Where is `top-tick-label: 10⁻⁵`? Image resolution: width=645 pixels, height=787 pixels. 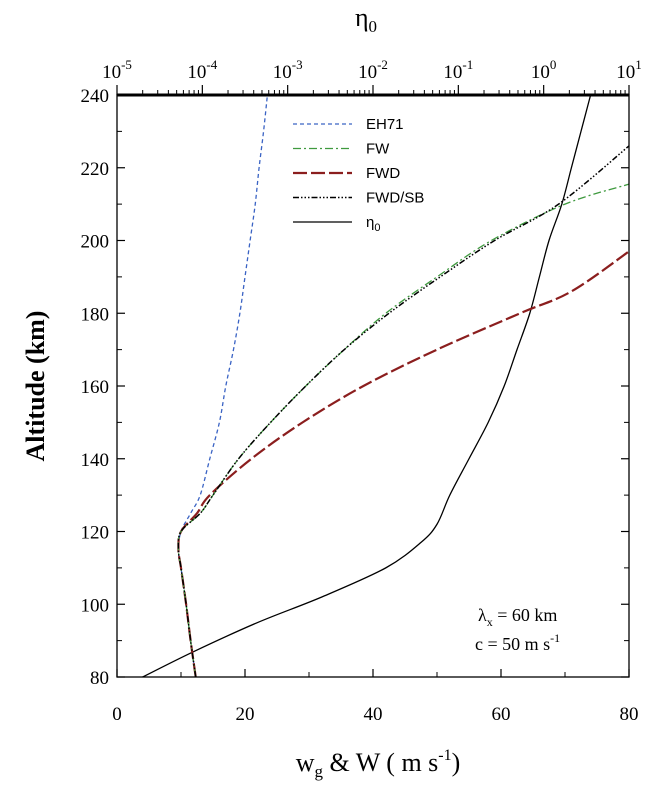 top-tick-label: 10⁻⁵ is located at coordinates (117, 70).